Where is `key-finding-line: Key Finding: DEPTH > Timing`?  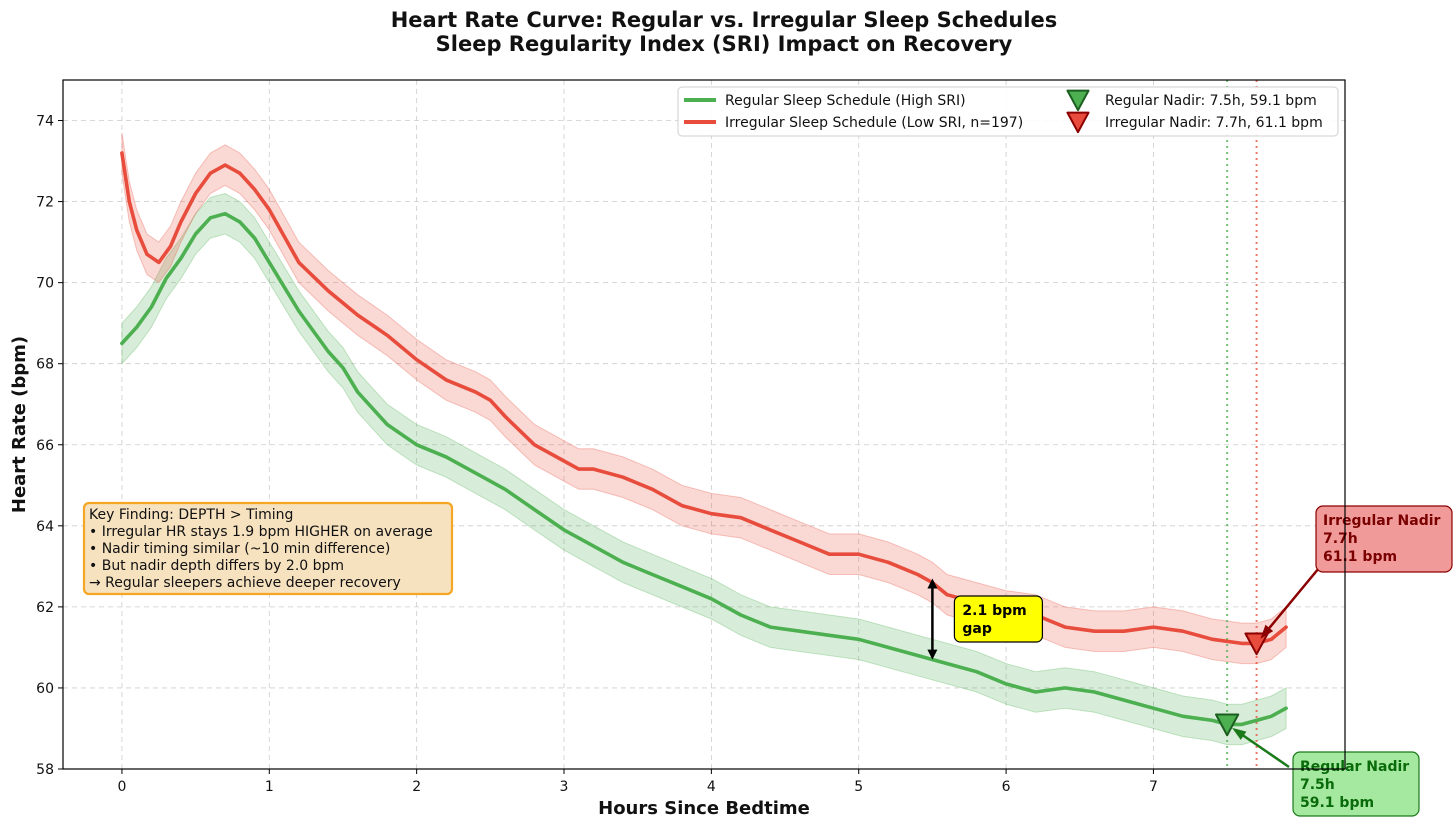 key-finding-line: Key Finding: DEPTH > Timing is located at coordinates (191, 515).